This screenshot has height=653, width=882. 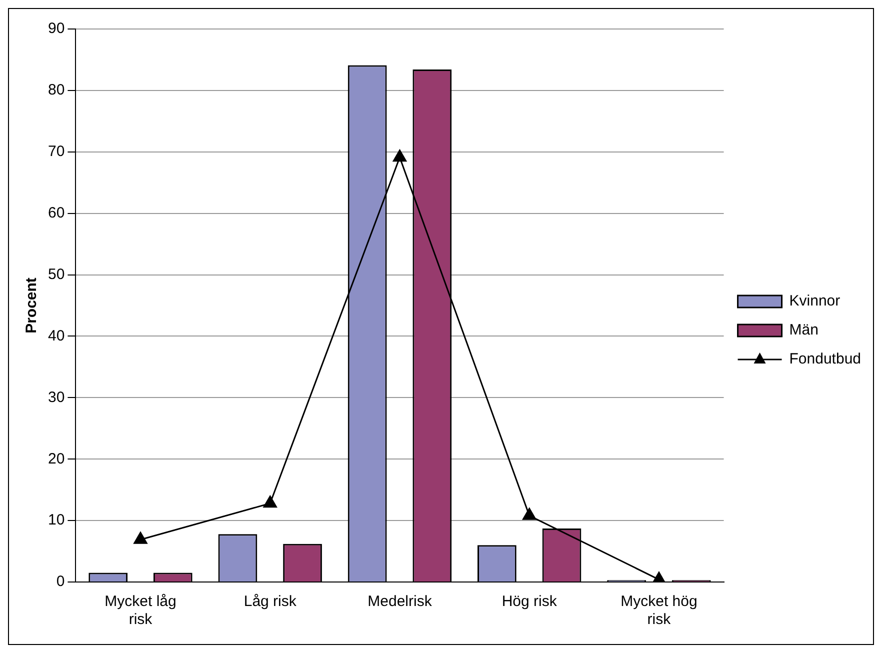 What do you see at coordinates (825, 359) in the screenshot?
I see `legend-label: Fondutbud` at bounding box center [825, 359].